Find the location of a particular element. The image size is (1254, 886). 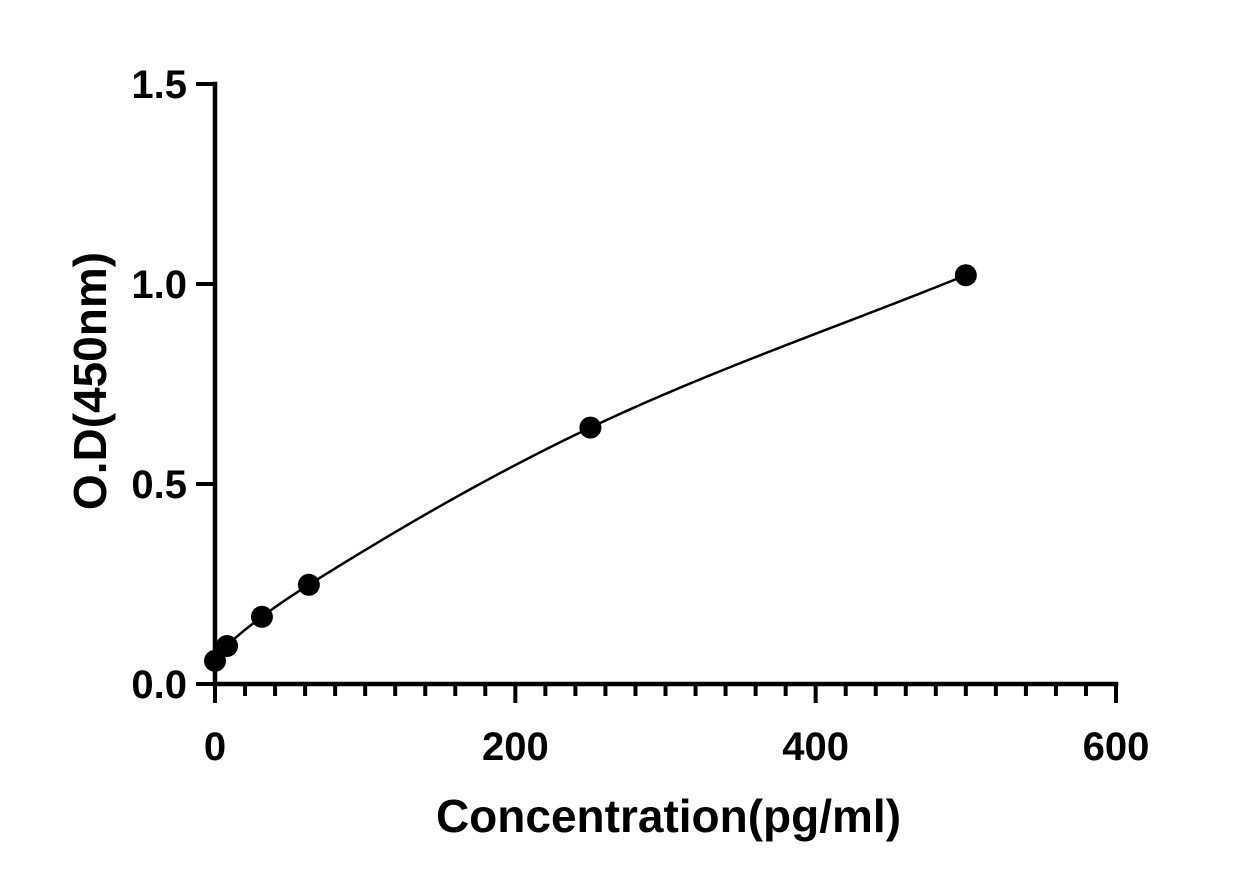

y-tick-label: 0.0 is located at coordinates (159, 685).